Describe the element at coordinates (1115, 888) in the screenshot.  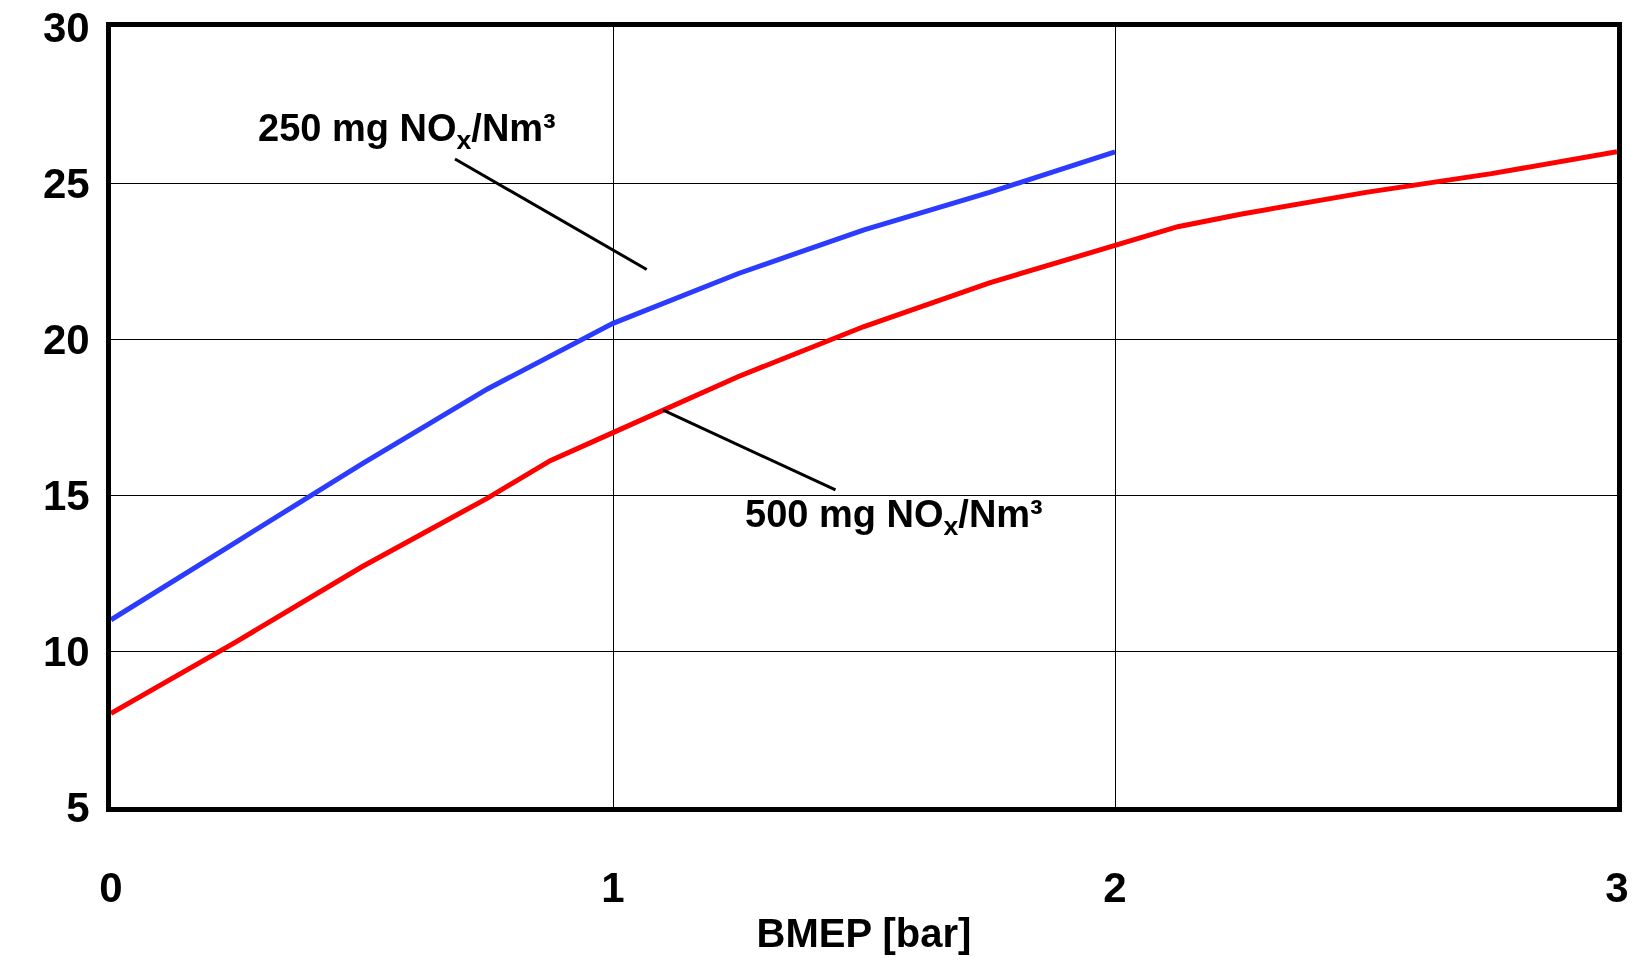
I see `x-tick-label: 2` at that location.